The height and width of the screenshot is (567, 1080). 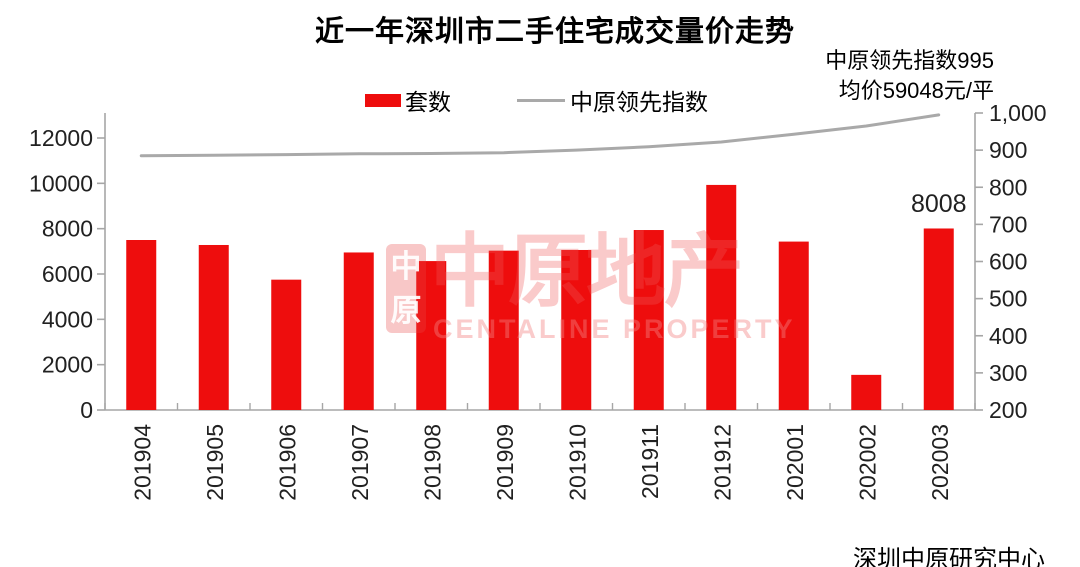 I want to click on left-axis-label: 6000, so click(x=67, y=274).